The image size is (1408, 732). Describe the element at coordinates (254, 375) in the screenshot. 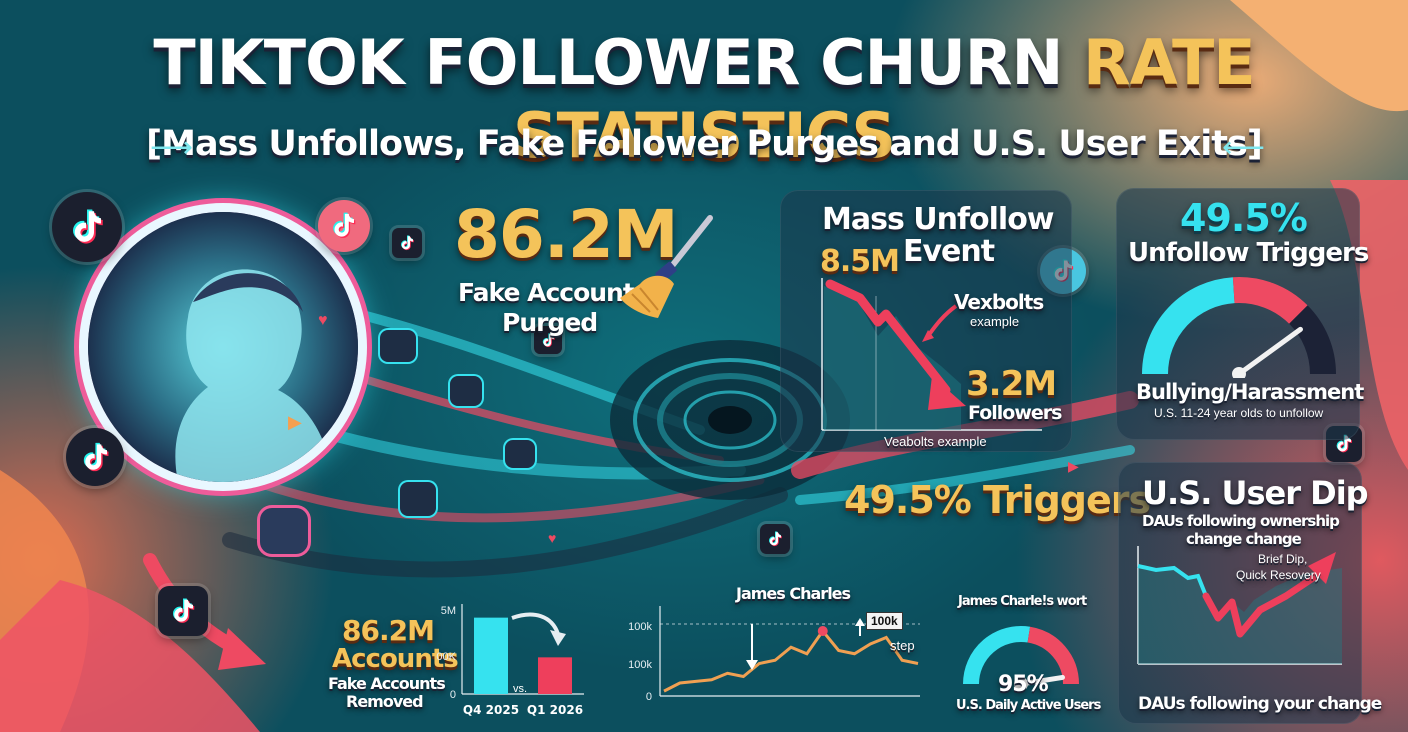

I see `profile-silhouette-icon` at that location.